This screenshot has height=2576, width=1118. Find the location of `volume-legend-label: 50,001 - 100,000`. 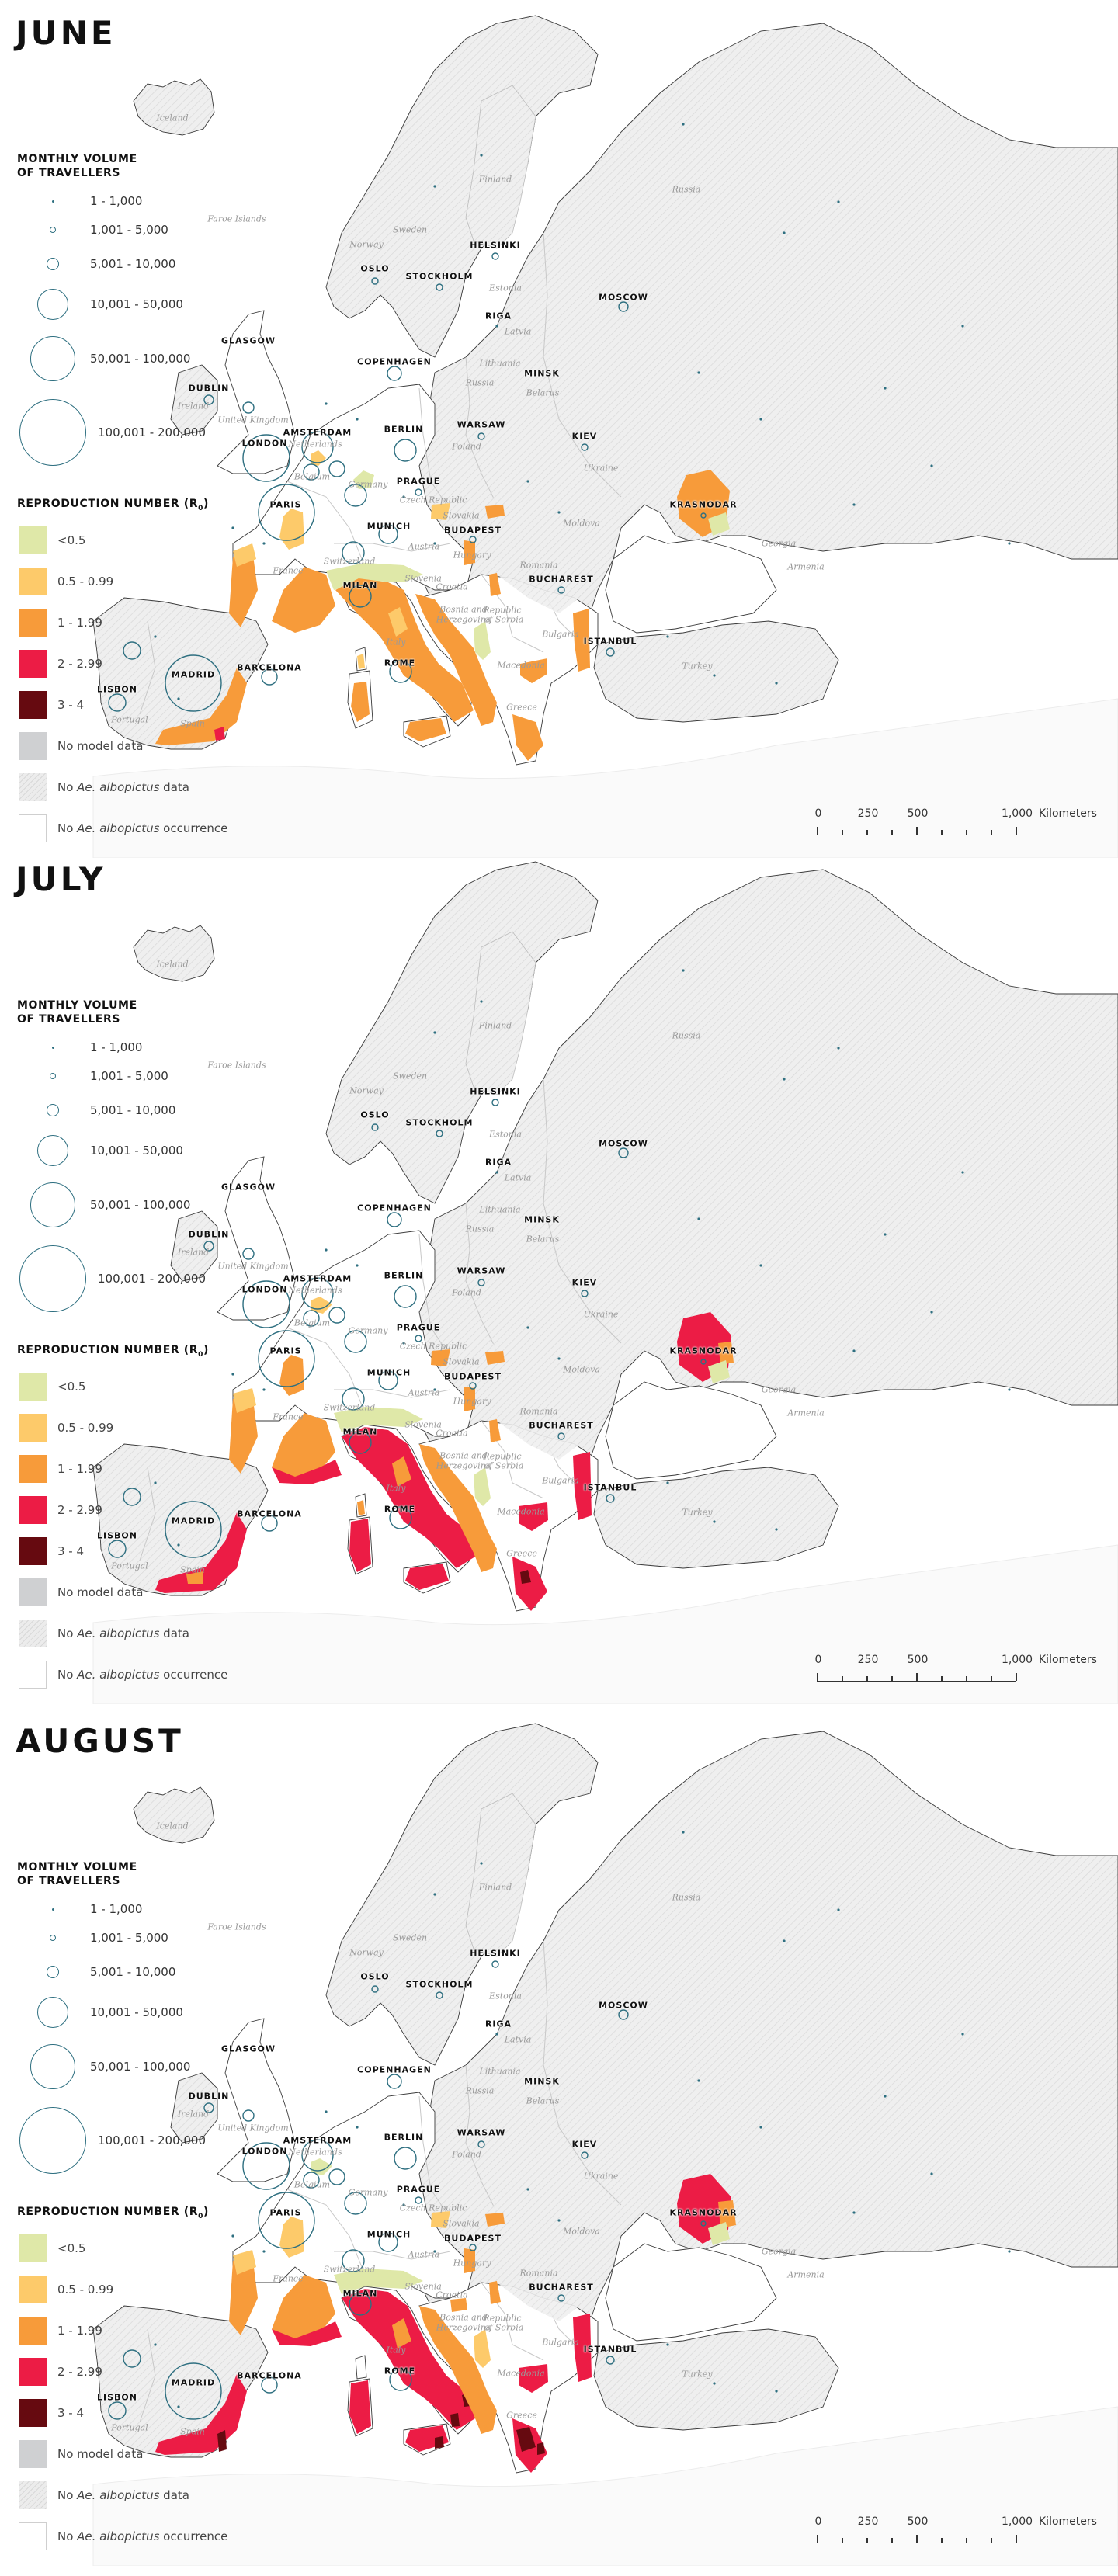

volume-legend-label: 50,001 - 100,000 is located at coordinates (140, 2067).